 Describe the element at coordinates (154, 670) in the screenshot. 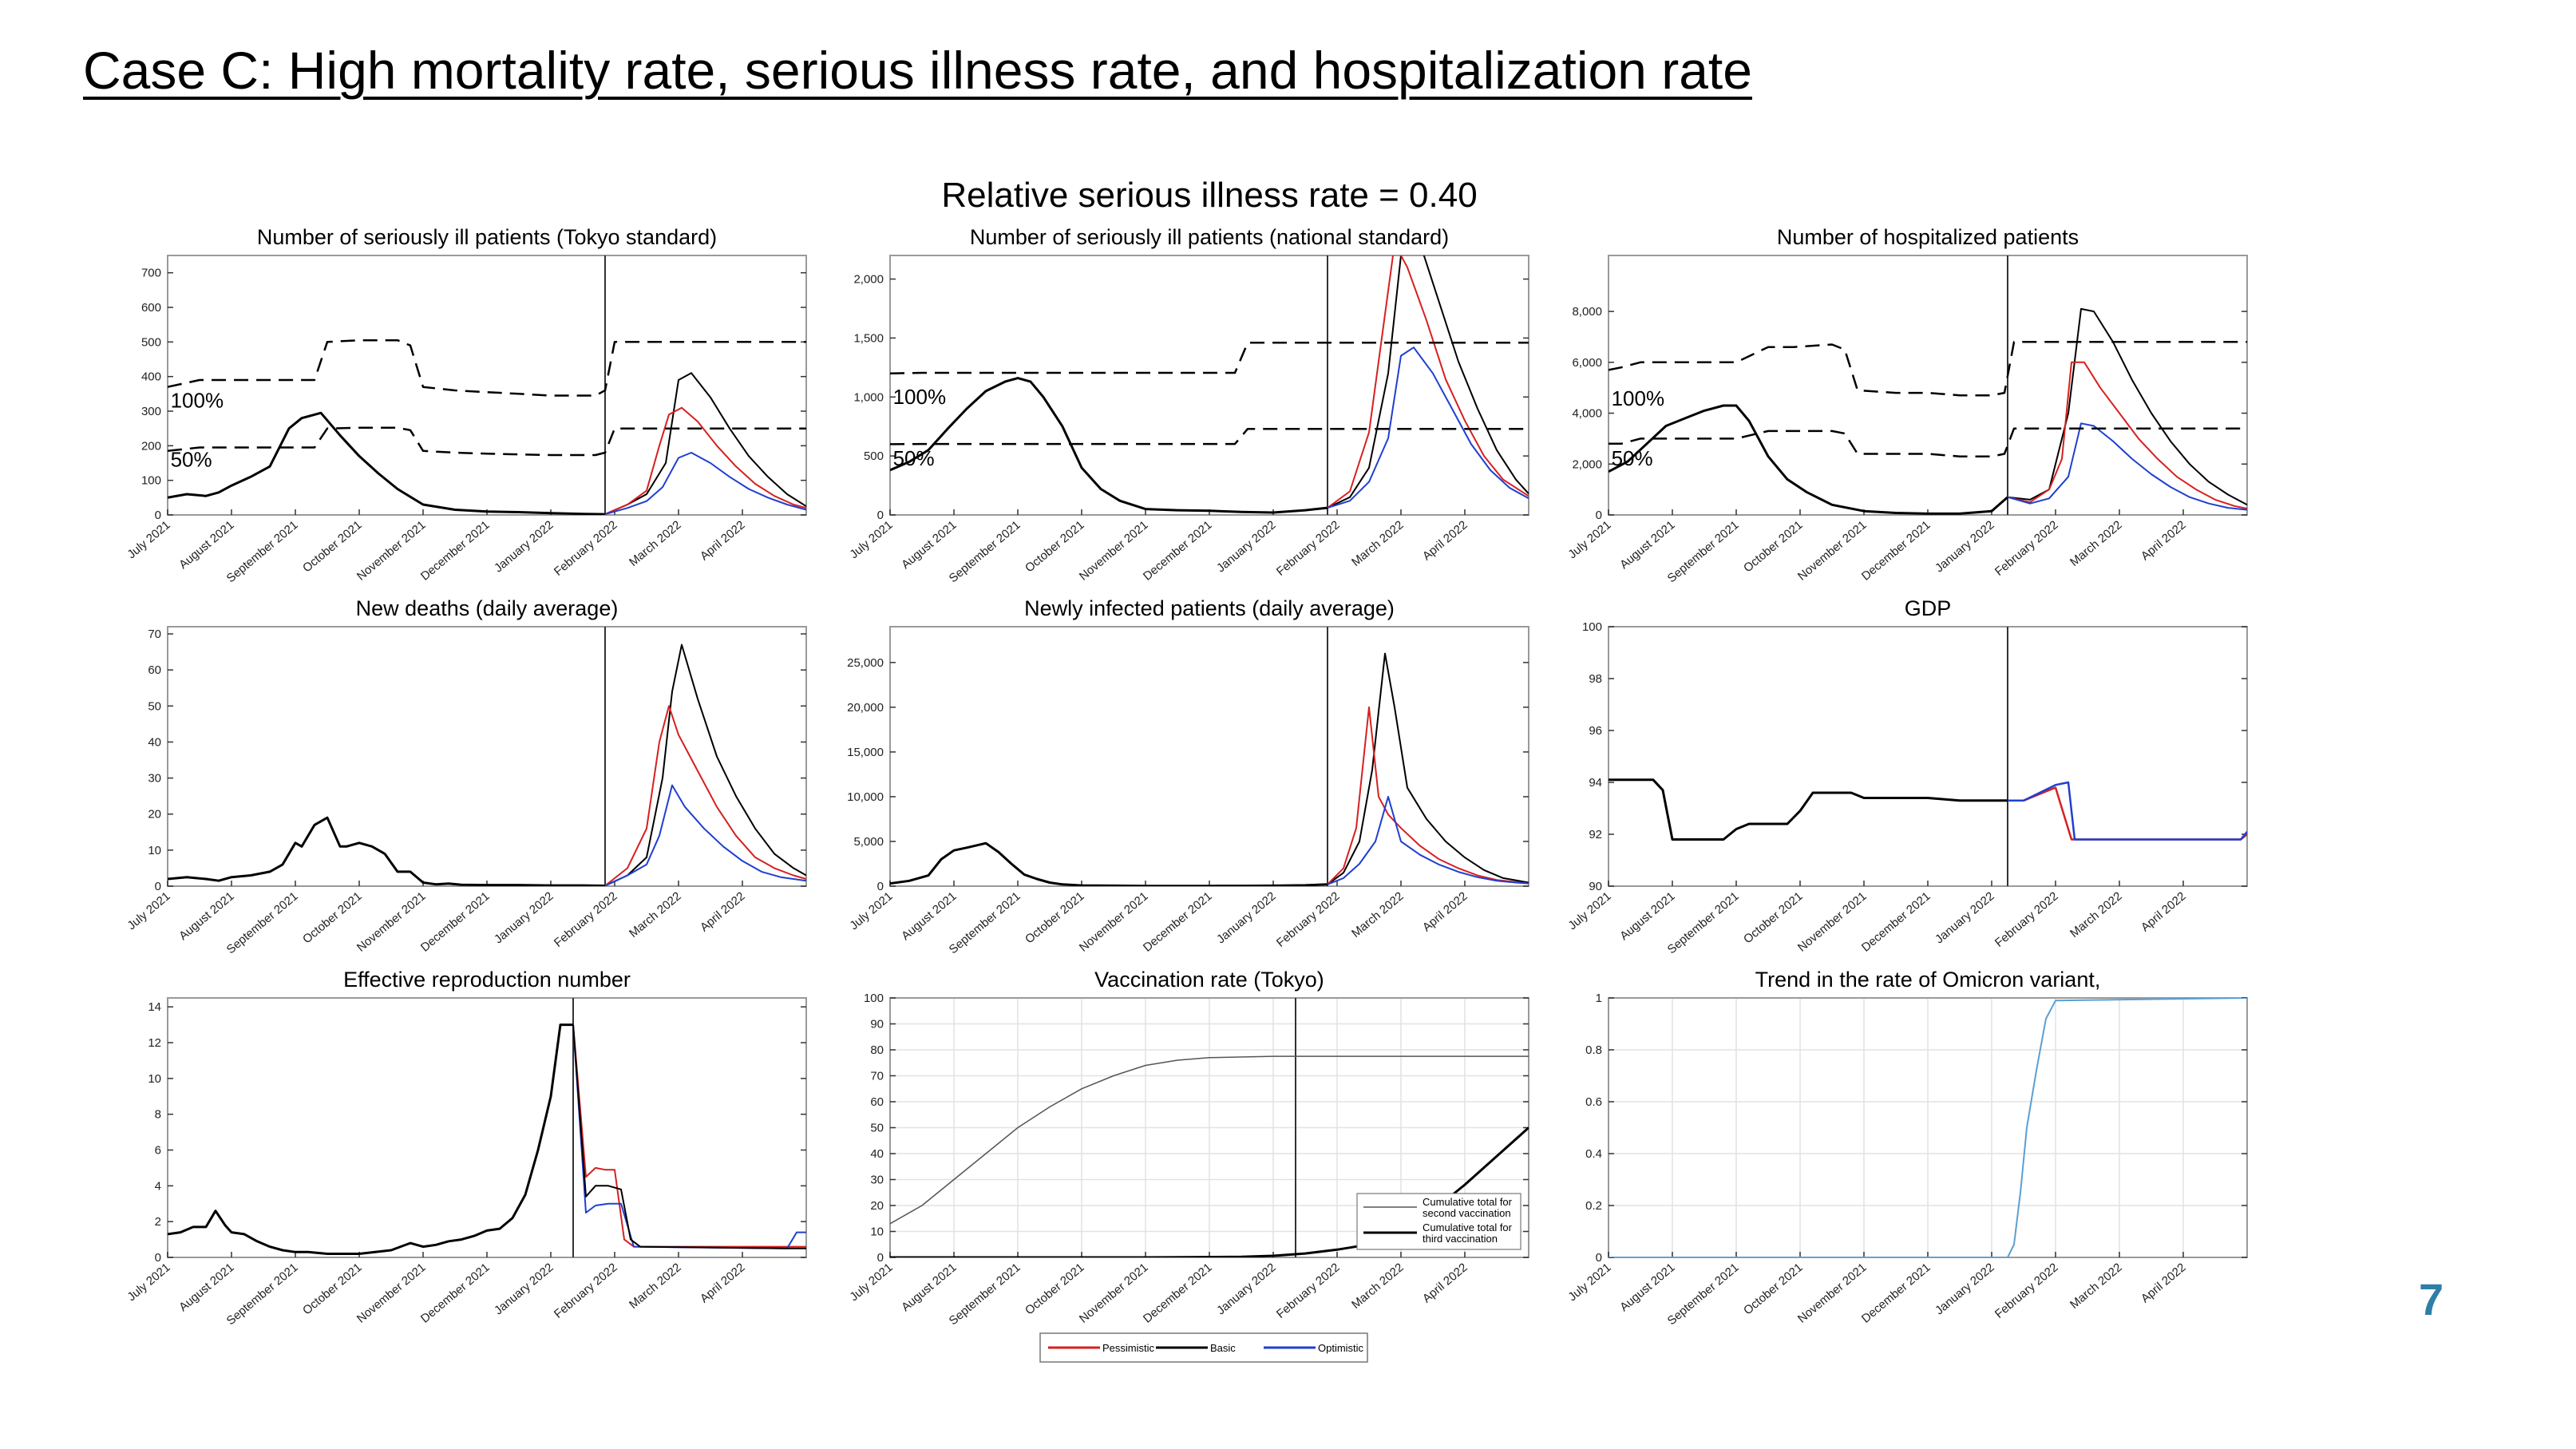

I see `y-tick-label: 60` at that location.